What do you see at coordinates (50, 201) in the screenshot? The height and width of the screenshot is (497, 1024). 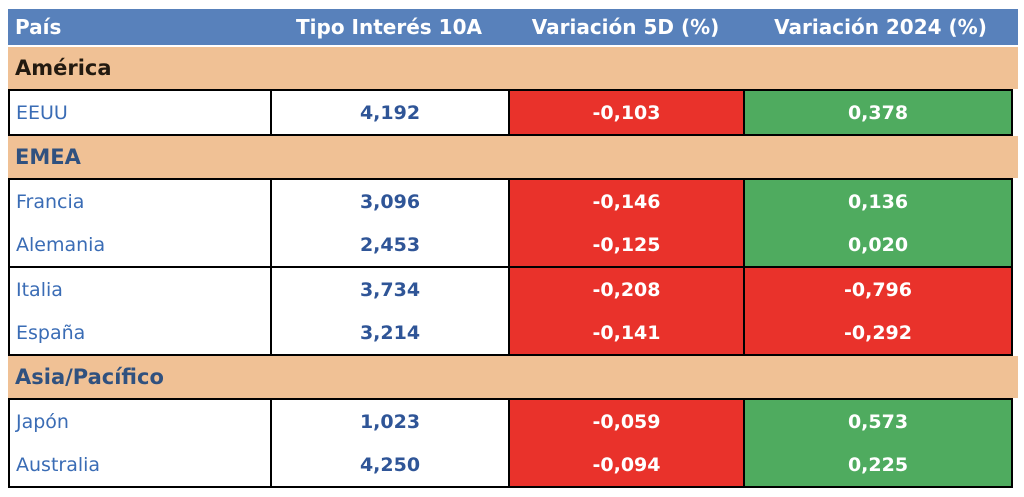 I see `country-cell: Francia` at bounding box center [50, 201].